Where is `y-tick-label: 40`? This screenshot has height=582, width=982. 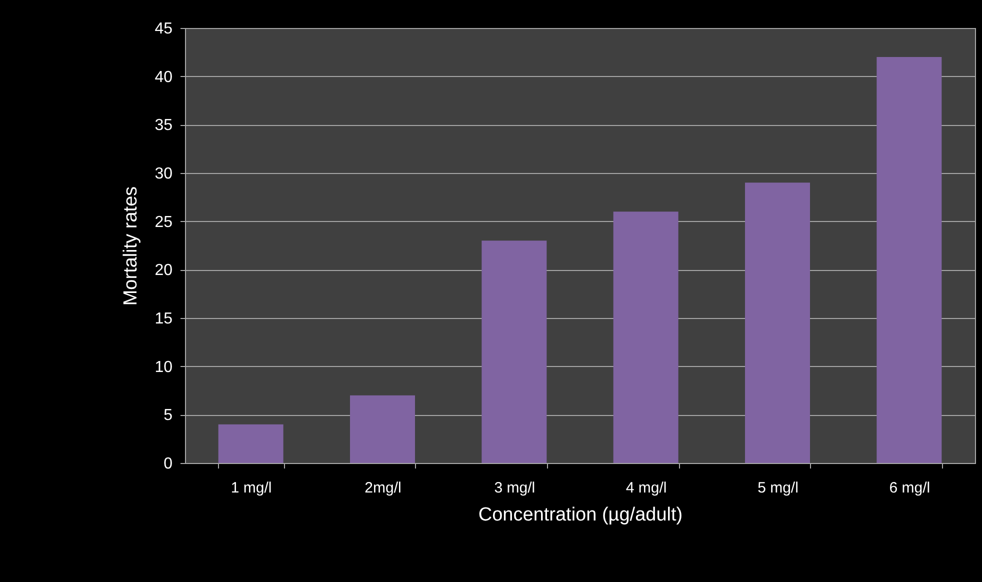
y-tick-label: 40 is located at coordinates (163, 77).